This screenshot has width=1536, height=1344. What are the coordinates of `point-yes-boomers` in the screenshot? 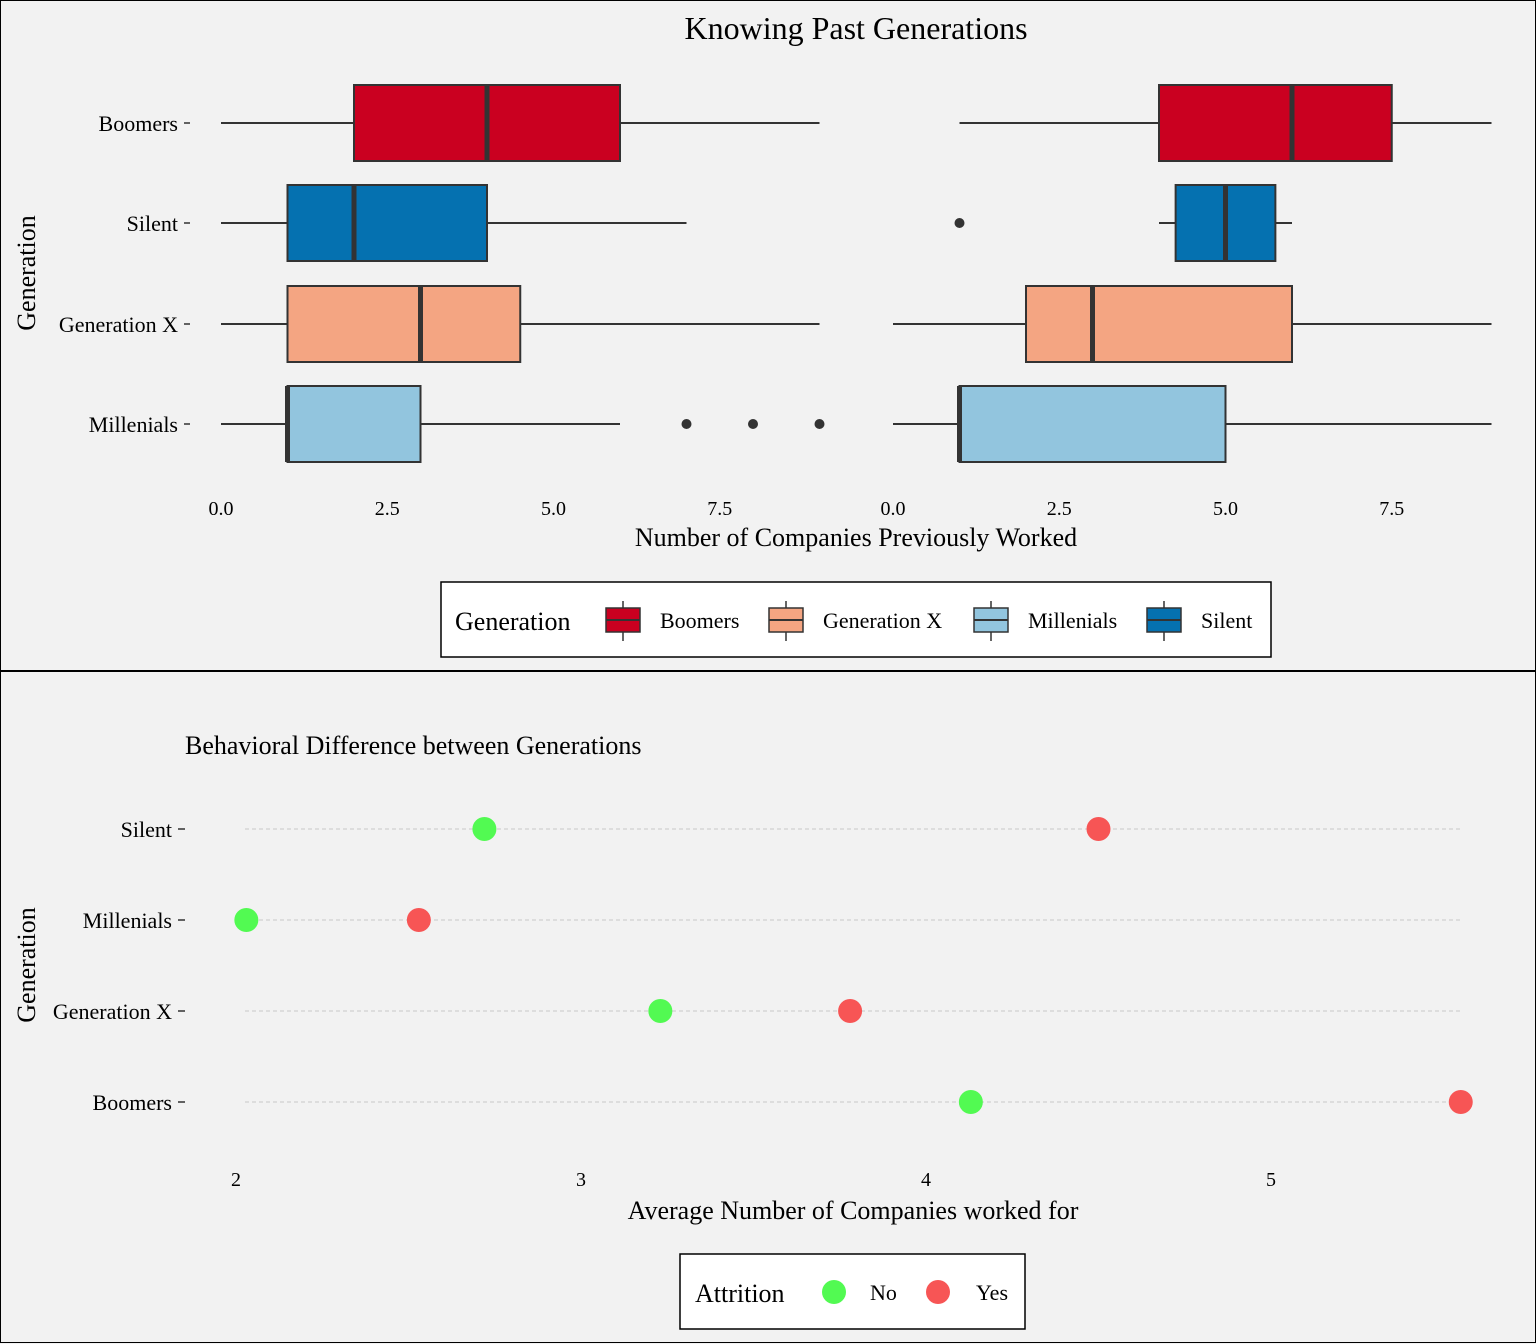 It's located at (1460, 1102).